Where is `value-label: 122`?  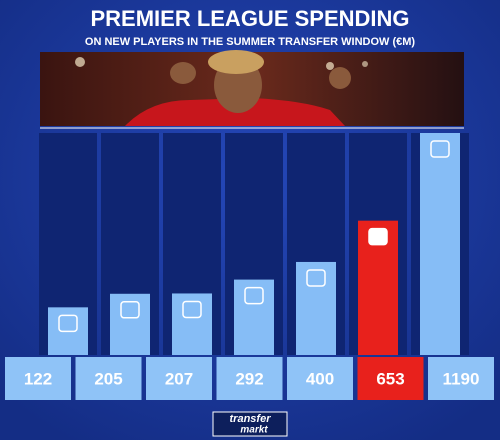
value-label: 122 is located at coordinates (38, 378).